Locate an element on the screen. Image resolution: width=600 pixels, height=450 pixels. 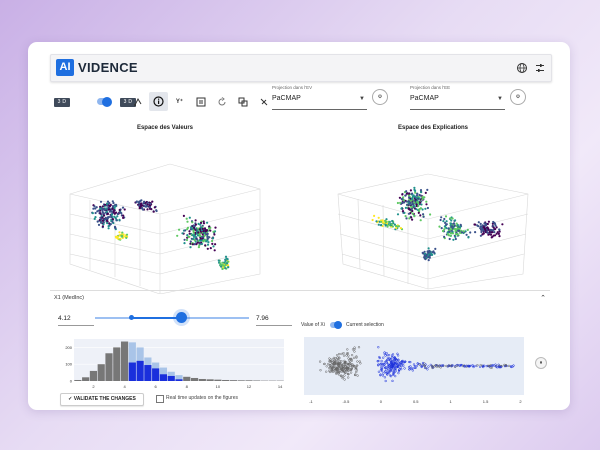
beeswarm-x-tick: 0 is located at coordinates (381, 401).